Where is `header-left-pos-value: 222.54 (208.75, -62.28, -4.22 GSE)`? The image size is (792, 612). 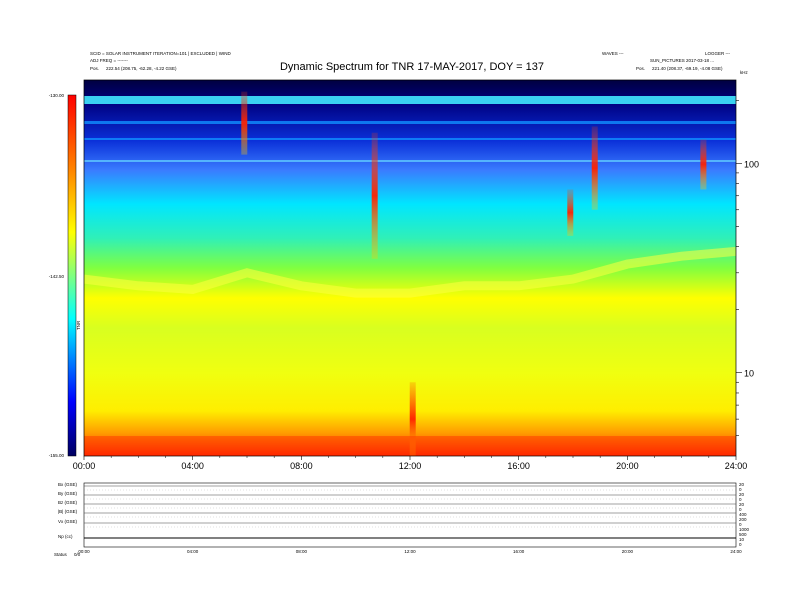
header-left-pos-value: 222.54 (208.75, -62.28, -4.22 GSE) is located at coordinates (141, 68).